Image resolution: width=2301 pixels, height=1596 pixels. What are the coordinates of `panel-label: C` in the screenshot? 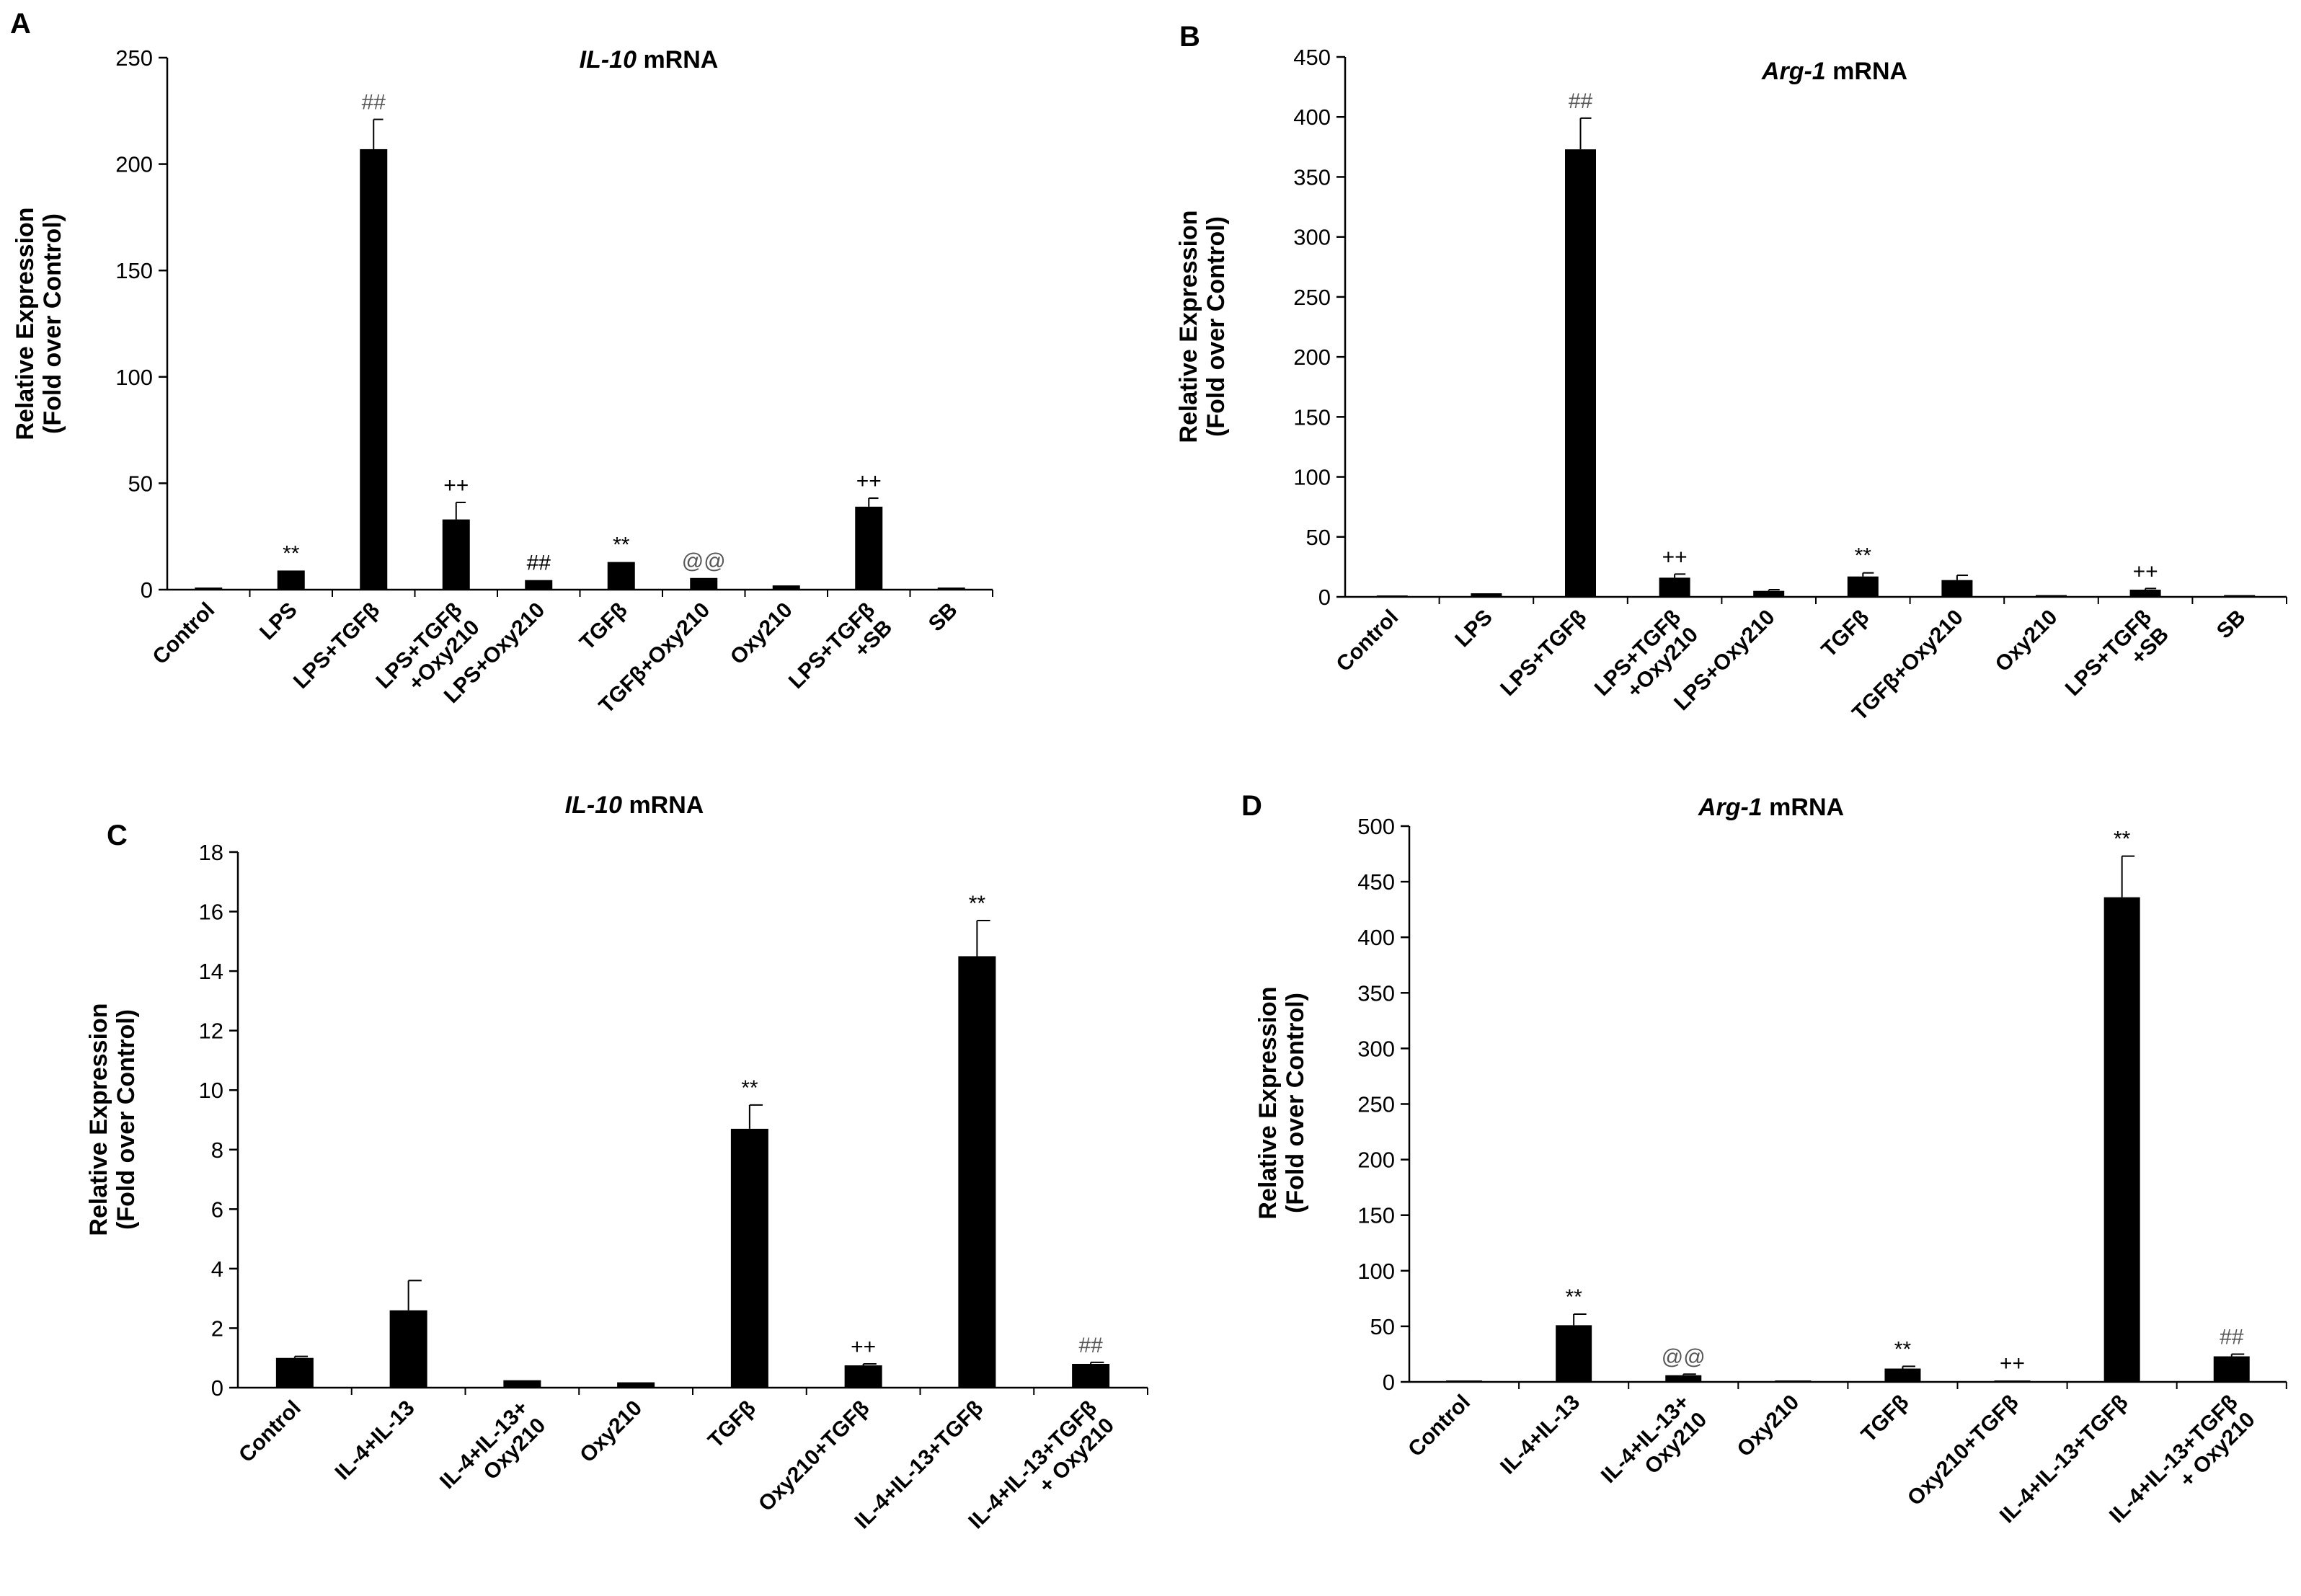 It's located at (117, 836).